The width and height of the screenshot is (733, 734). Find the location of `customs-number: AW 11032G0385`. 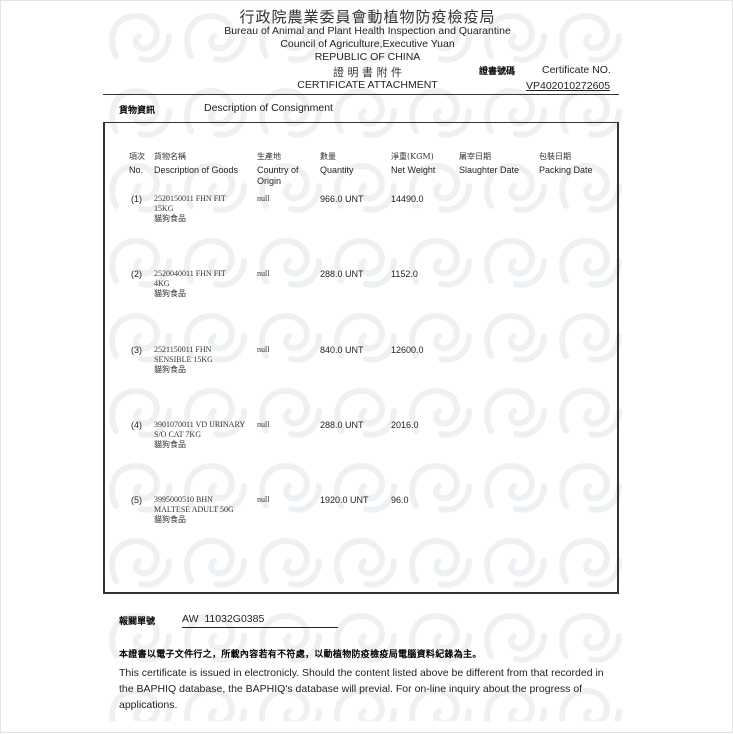

customs-number: AW 11032G0385 is located at coordinates (260, 620).